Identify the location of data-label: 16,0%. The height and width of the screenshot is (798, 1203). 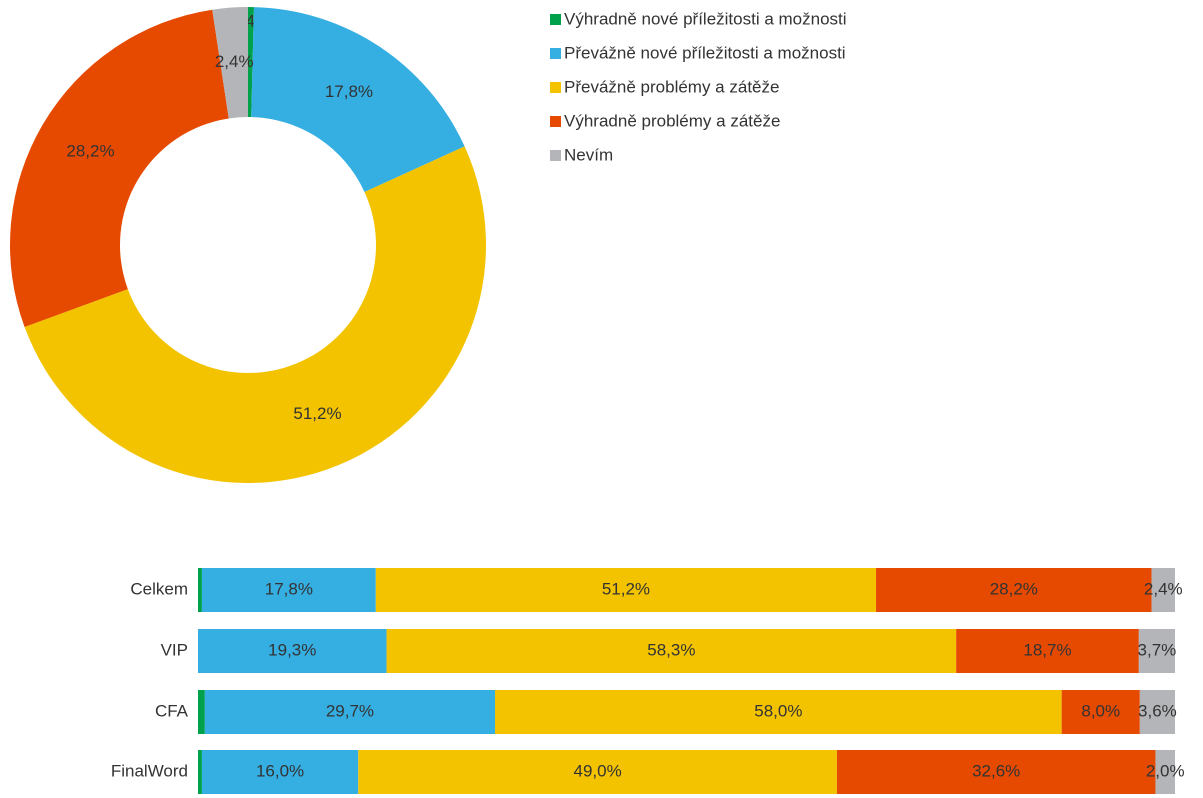
(280, 770).